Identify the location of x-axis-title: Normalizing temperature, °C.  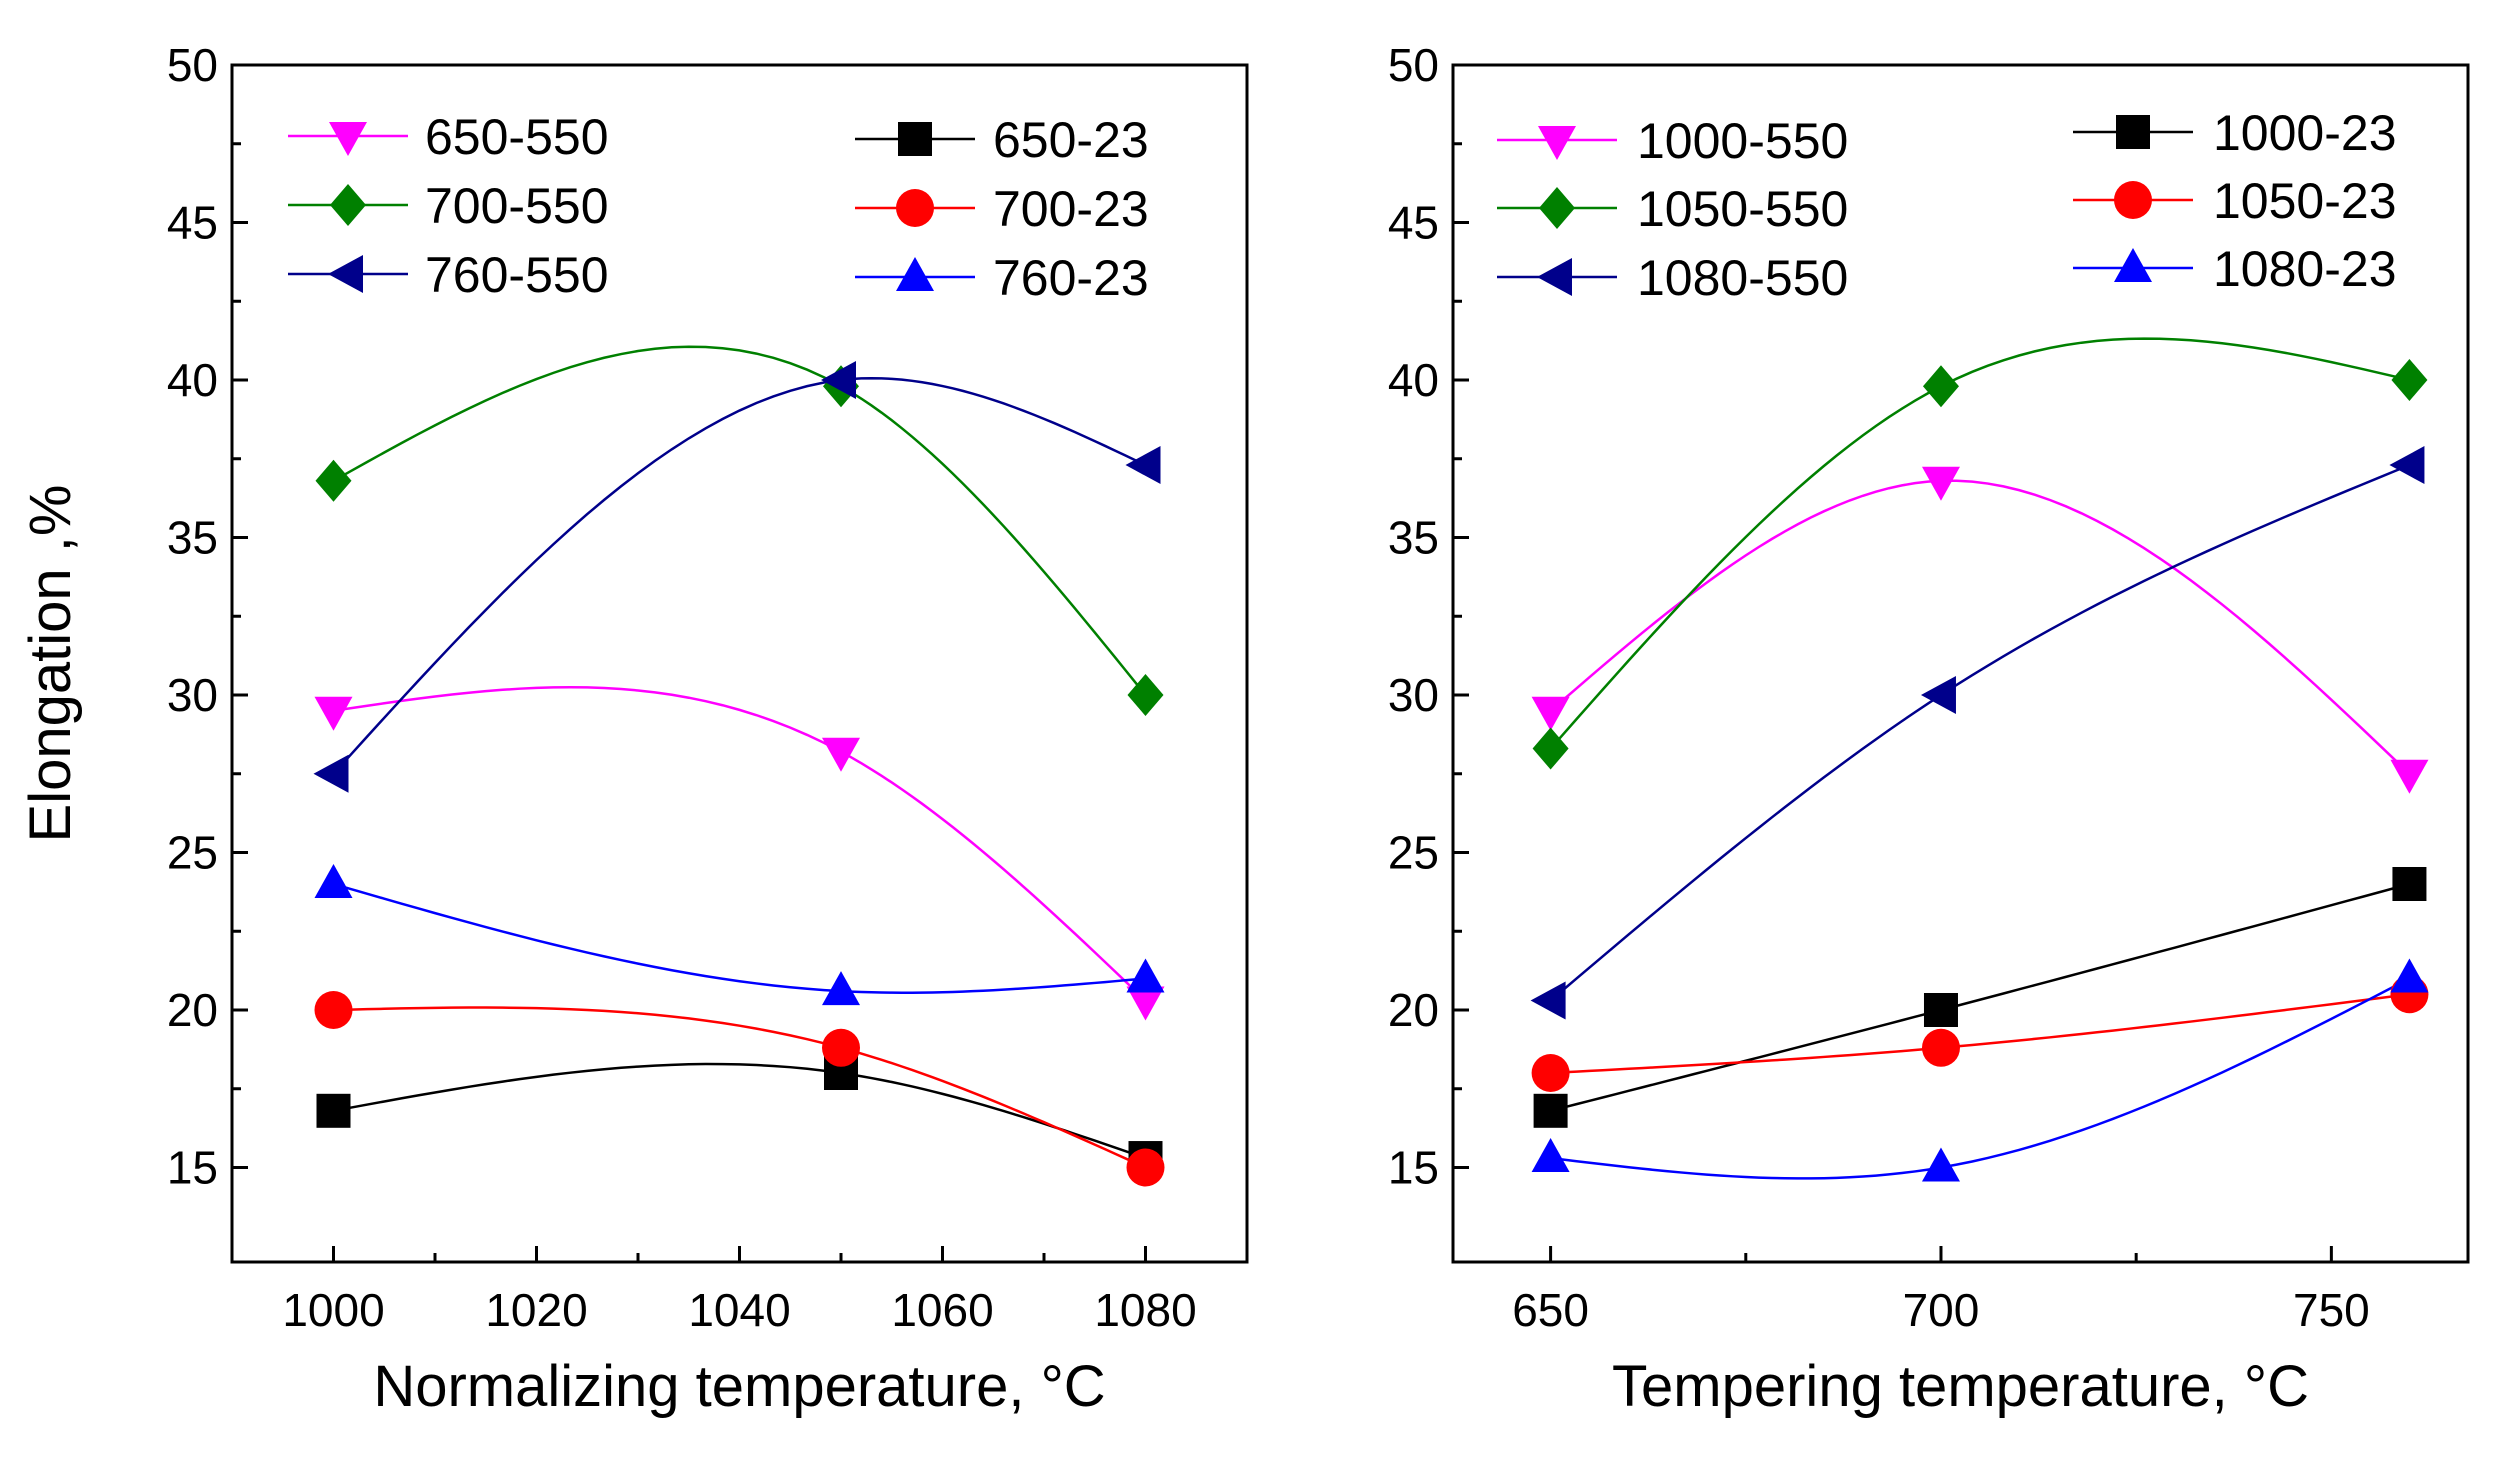
(739, 1386).